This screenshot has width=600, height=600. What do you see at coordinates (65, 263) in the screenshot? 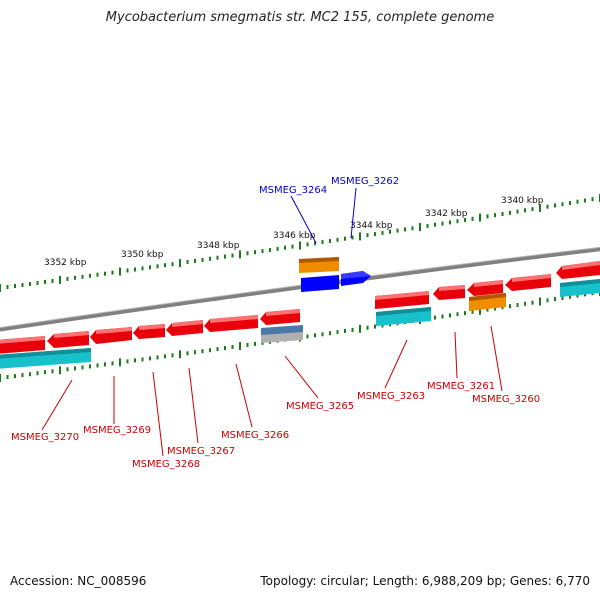
I see `scale-label-3352: 3352 kbp` at bounding box center [65, 263].